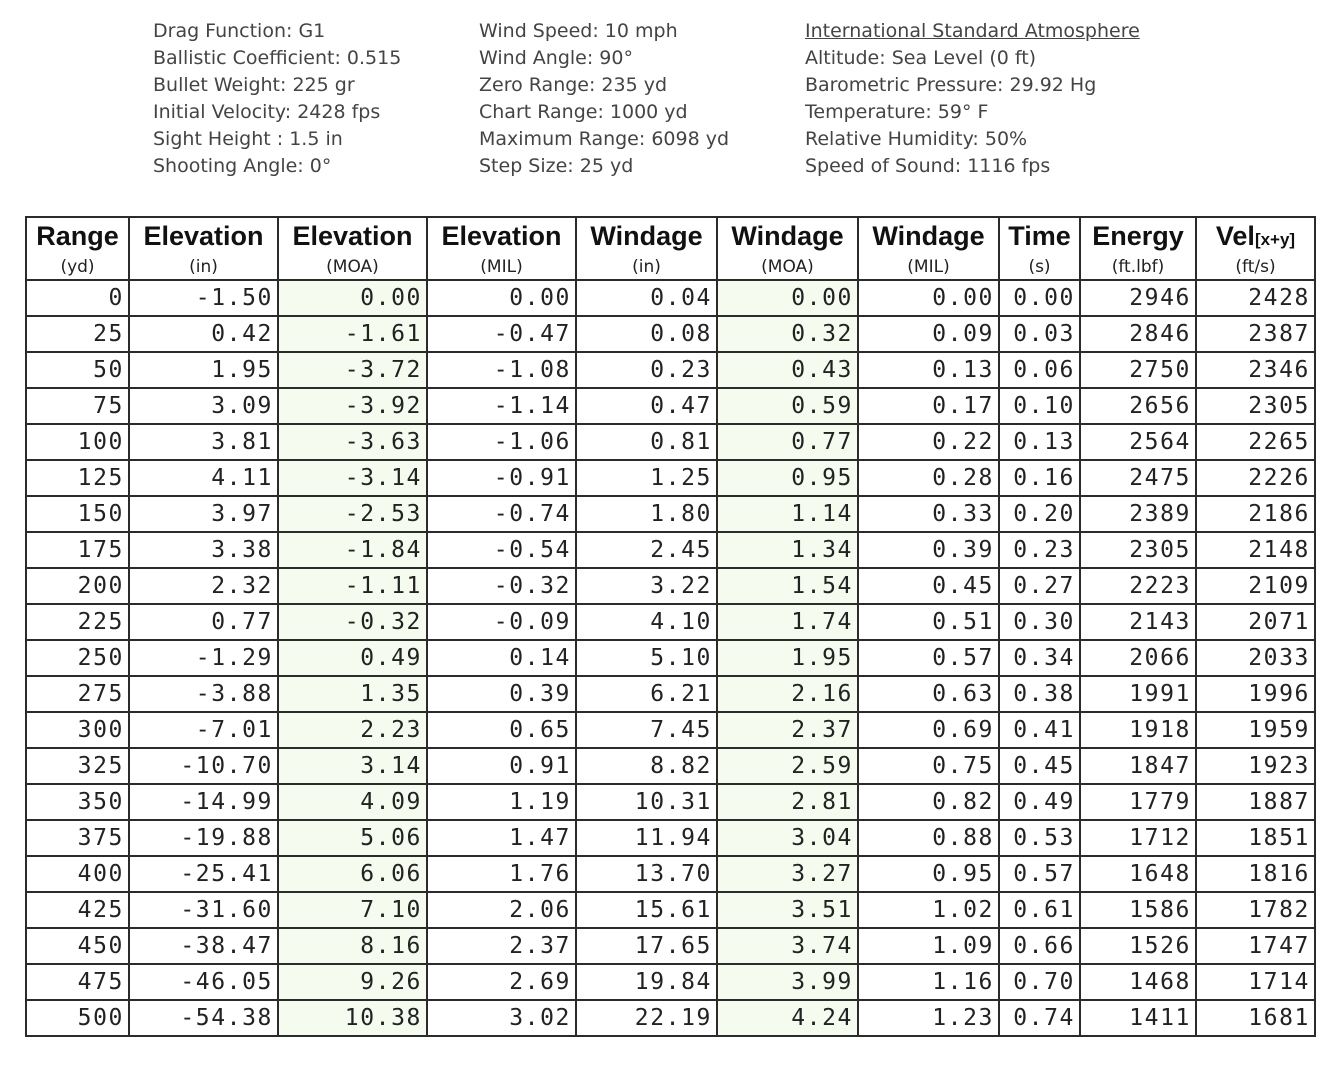  I want to click on table-cell: -0.32, so click(501, 586).